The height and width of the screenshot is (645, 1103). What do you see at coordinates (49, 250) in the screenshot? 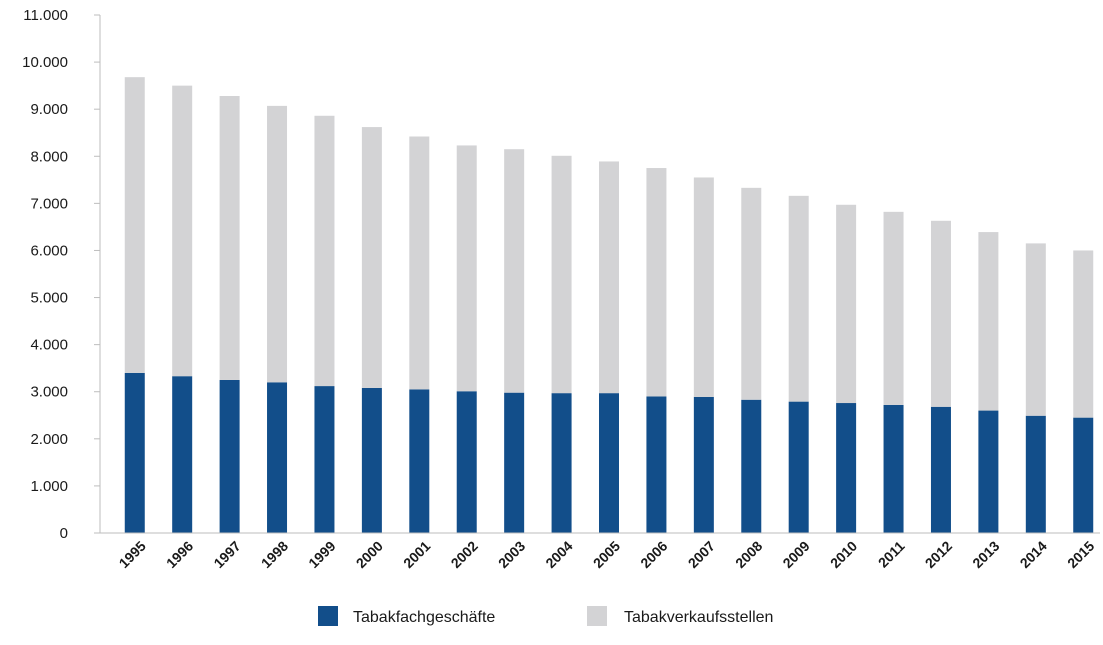
I see `y-tick-label: 6.000` at bounding box center [49, 250].